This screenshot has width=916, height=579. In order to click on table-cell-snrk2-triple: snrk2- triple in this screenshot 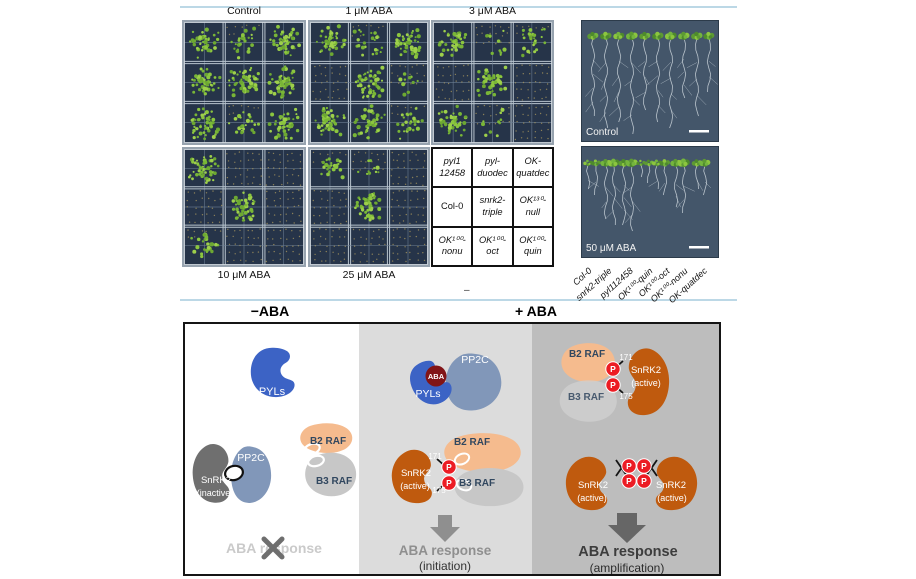, I will do `click(492, 207)`.